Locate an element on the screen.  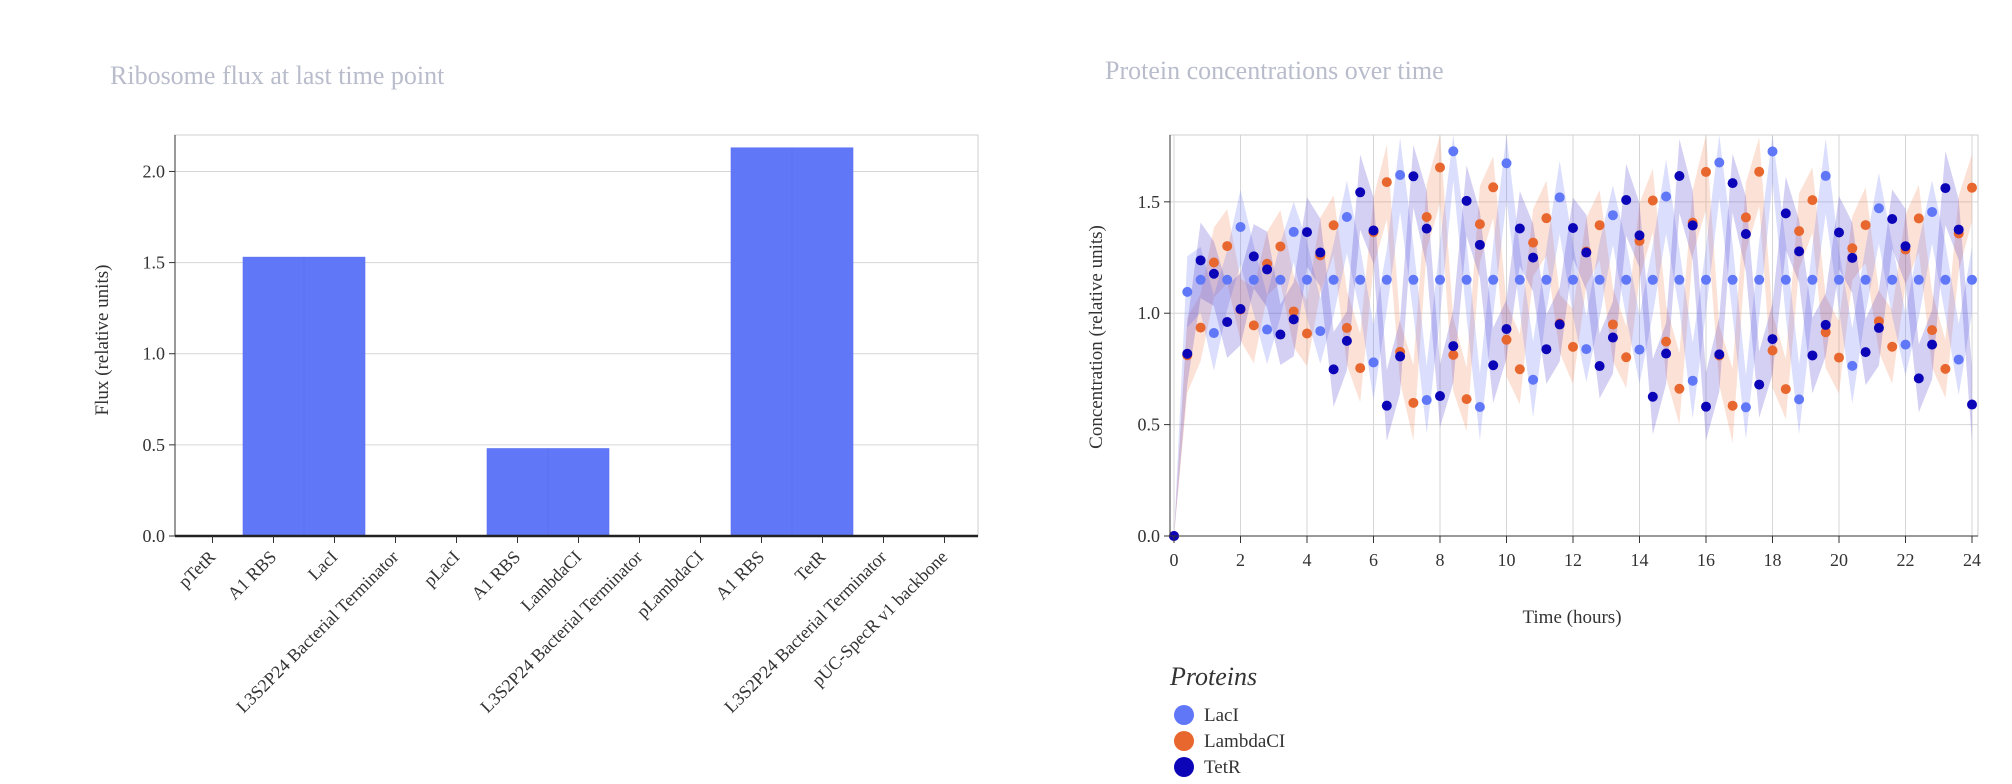
bar-y-tick-label: 2.0 is located at coordinates (154, 171).